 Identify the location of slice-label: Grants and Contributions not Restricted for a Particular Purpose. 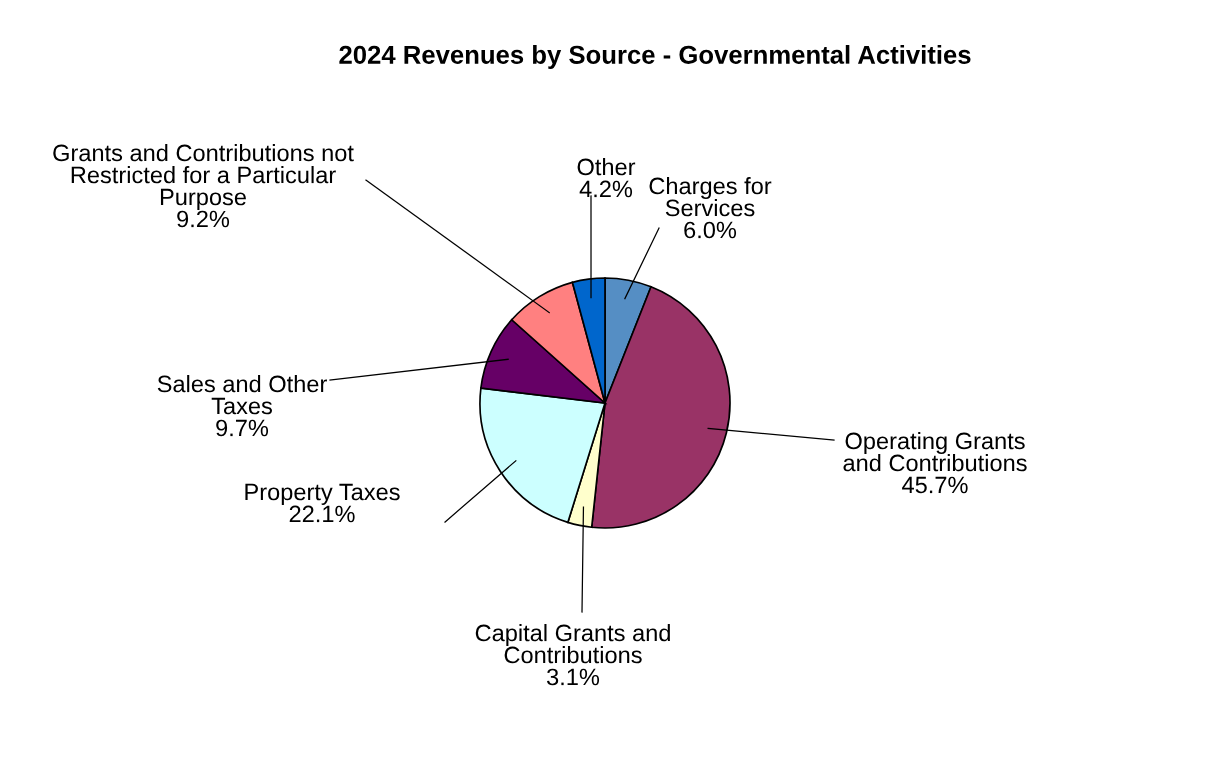
(203, 177).